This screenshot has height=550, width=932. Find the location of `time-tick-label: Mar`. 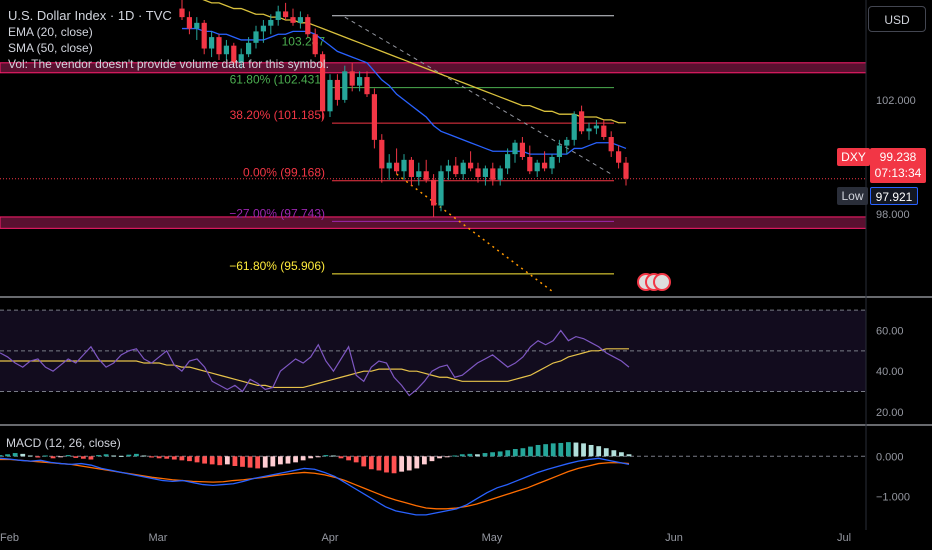

time-tick-label: Mar is located at coordinates (158, 538).